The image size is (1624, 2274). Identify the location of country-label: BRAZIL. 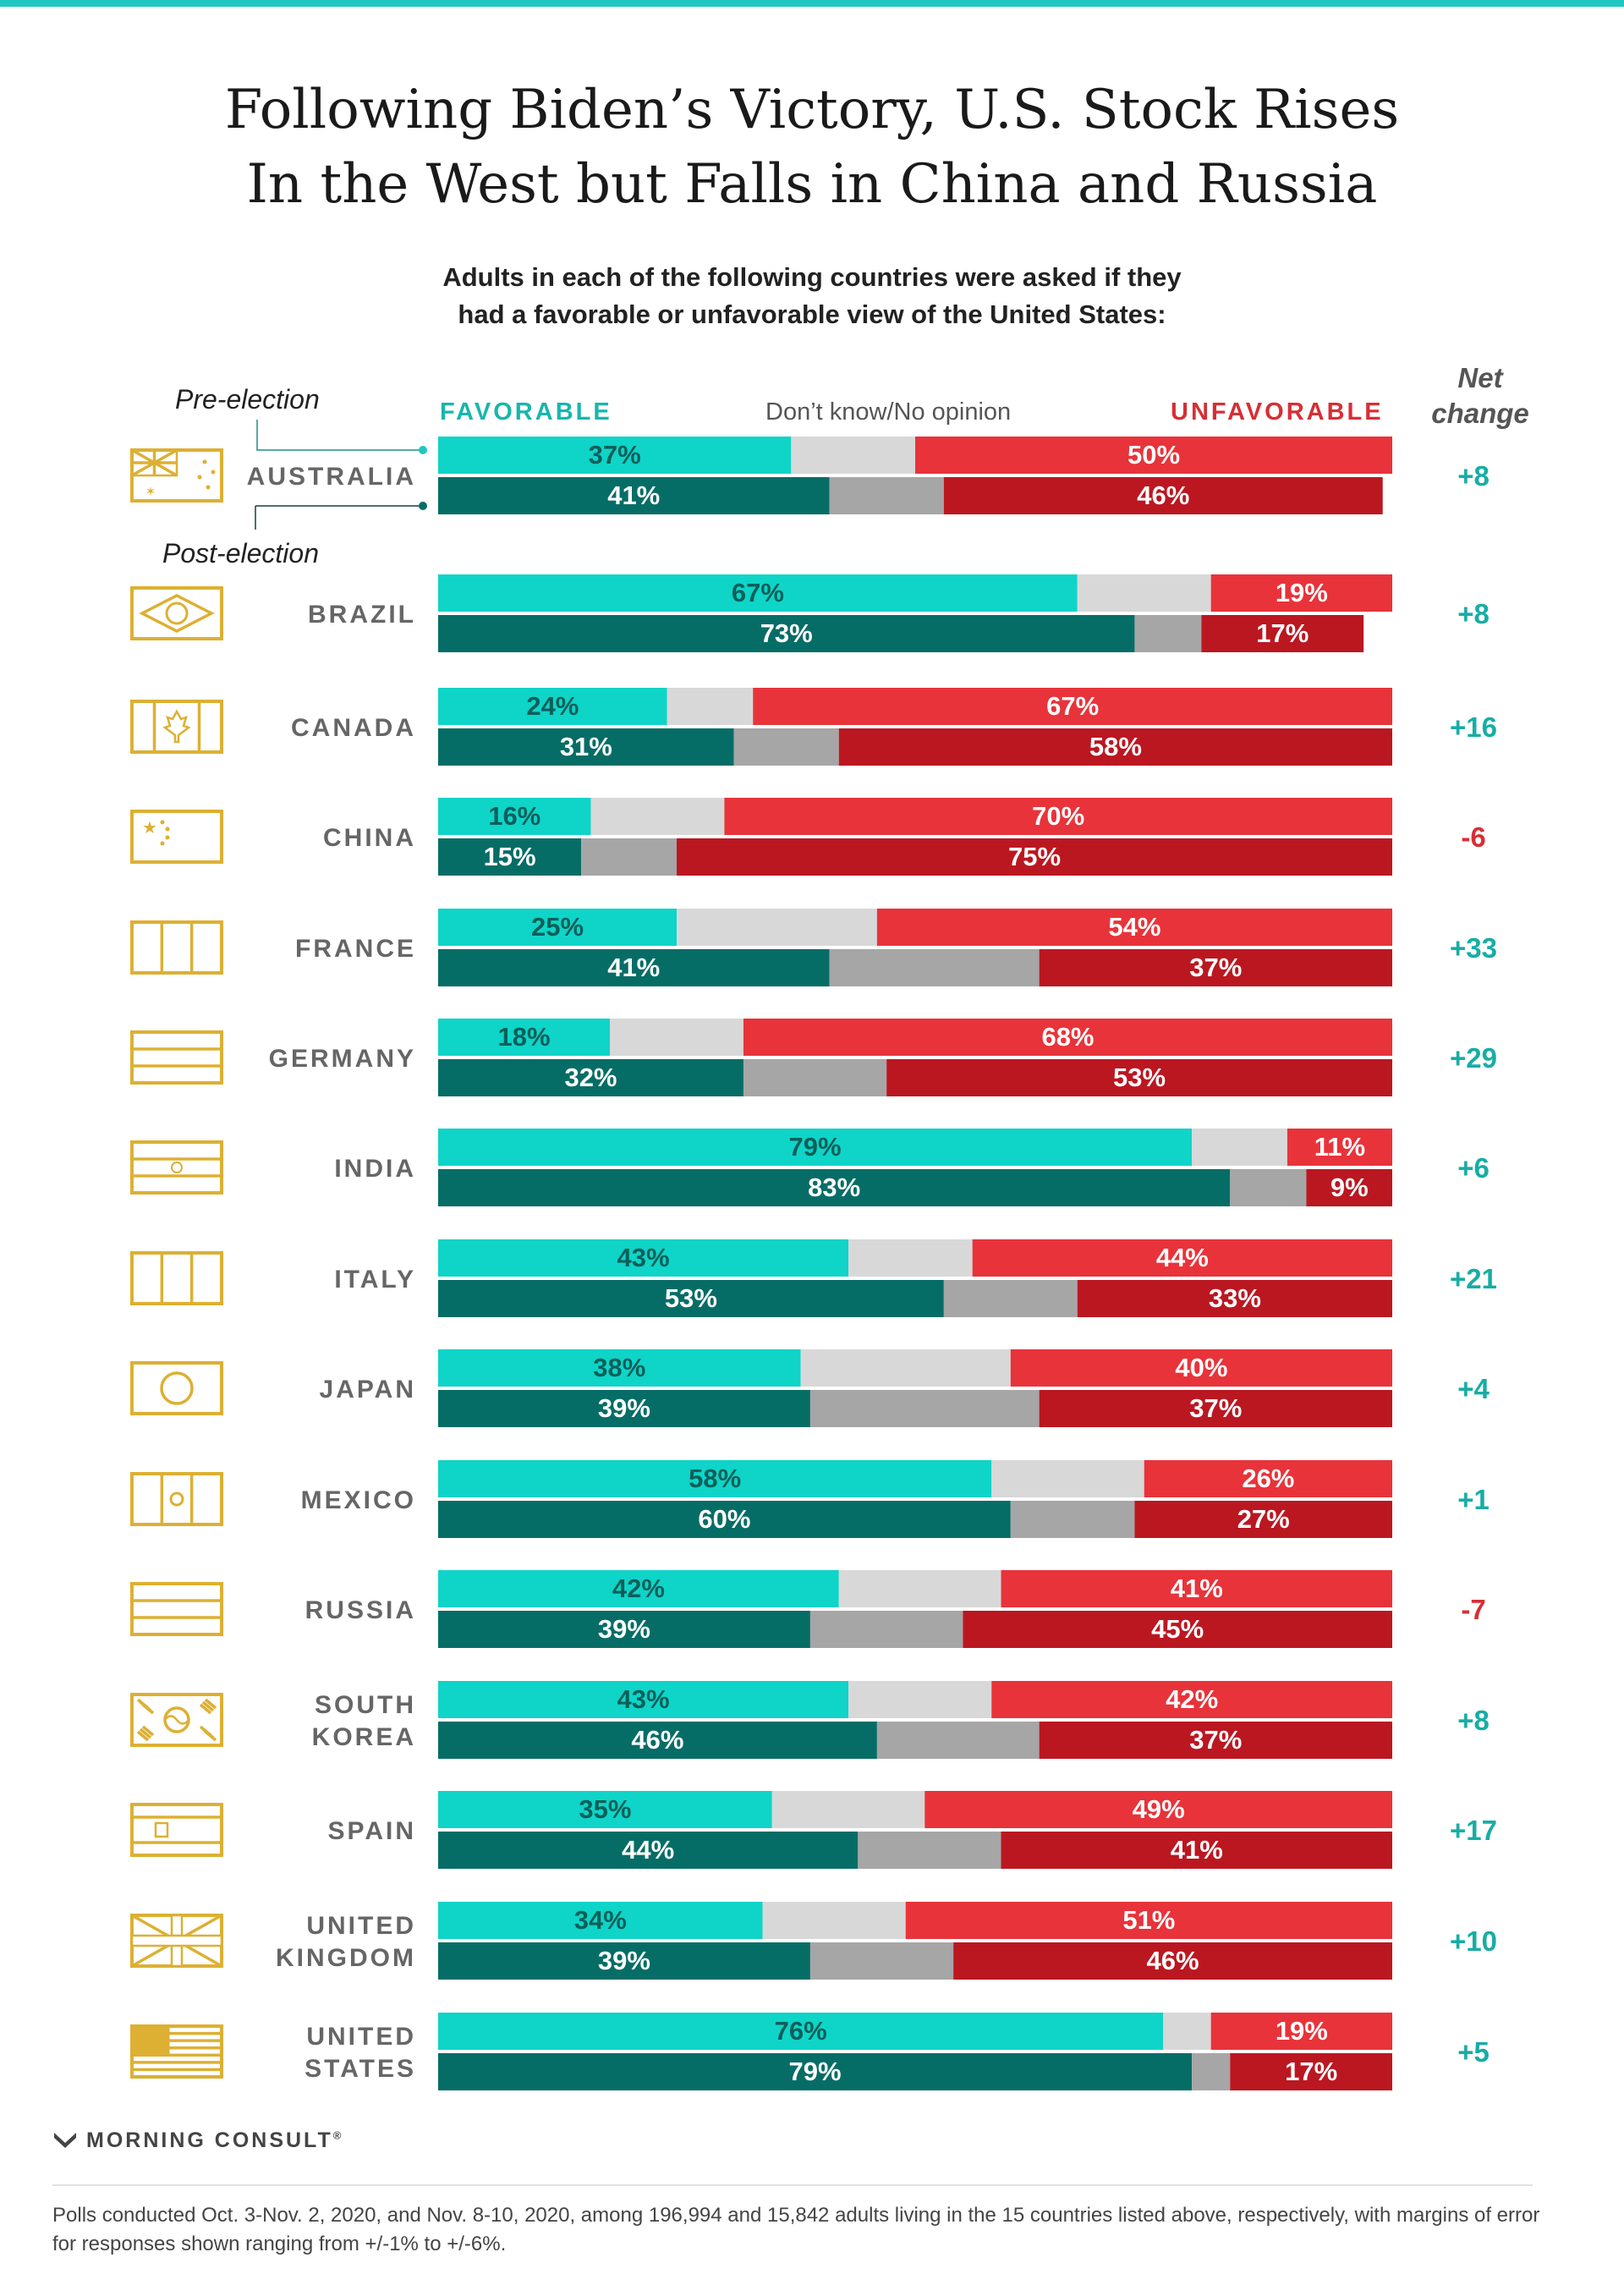
(362, 615).